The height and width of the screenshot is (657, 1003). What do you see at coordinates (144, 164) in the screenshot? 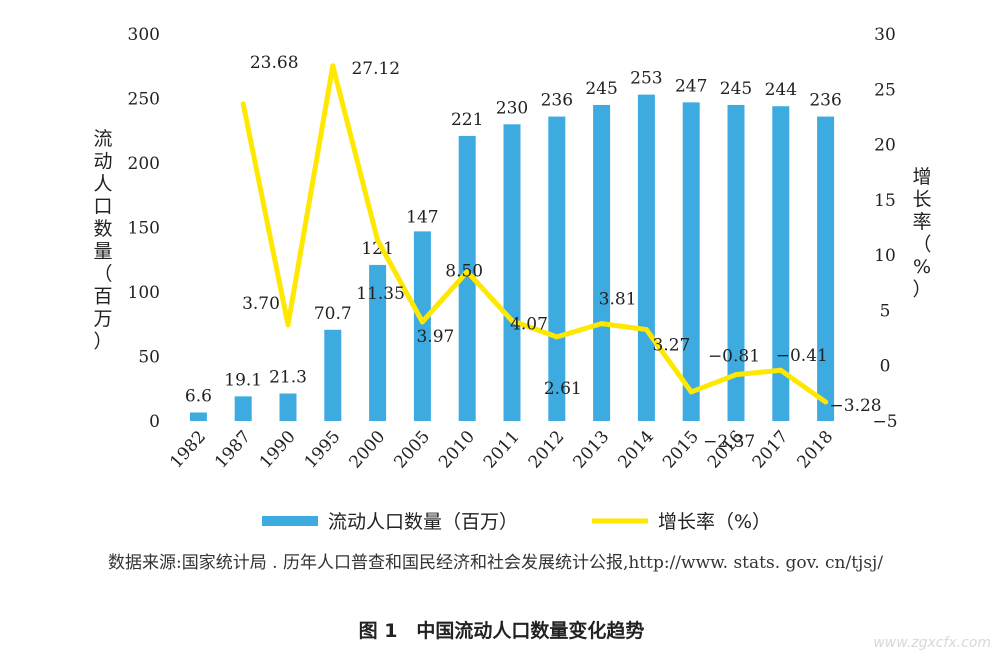
I see `left-axis-tick: 200` at bounding box center [144, 164].